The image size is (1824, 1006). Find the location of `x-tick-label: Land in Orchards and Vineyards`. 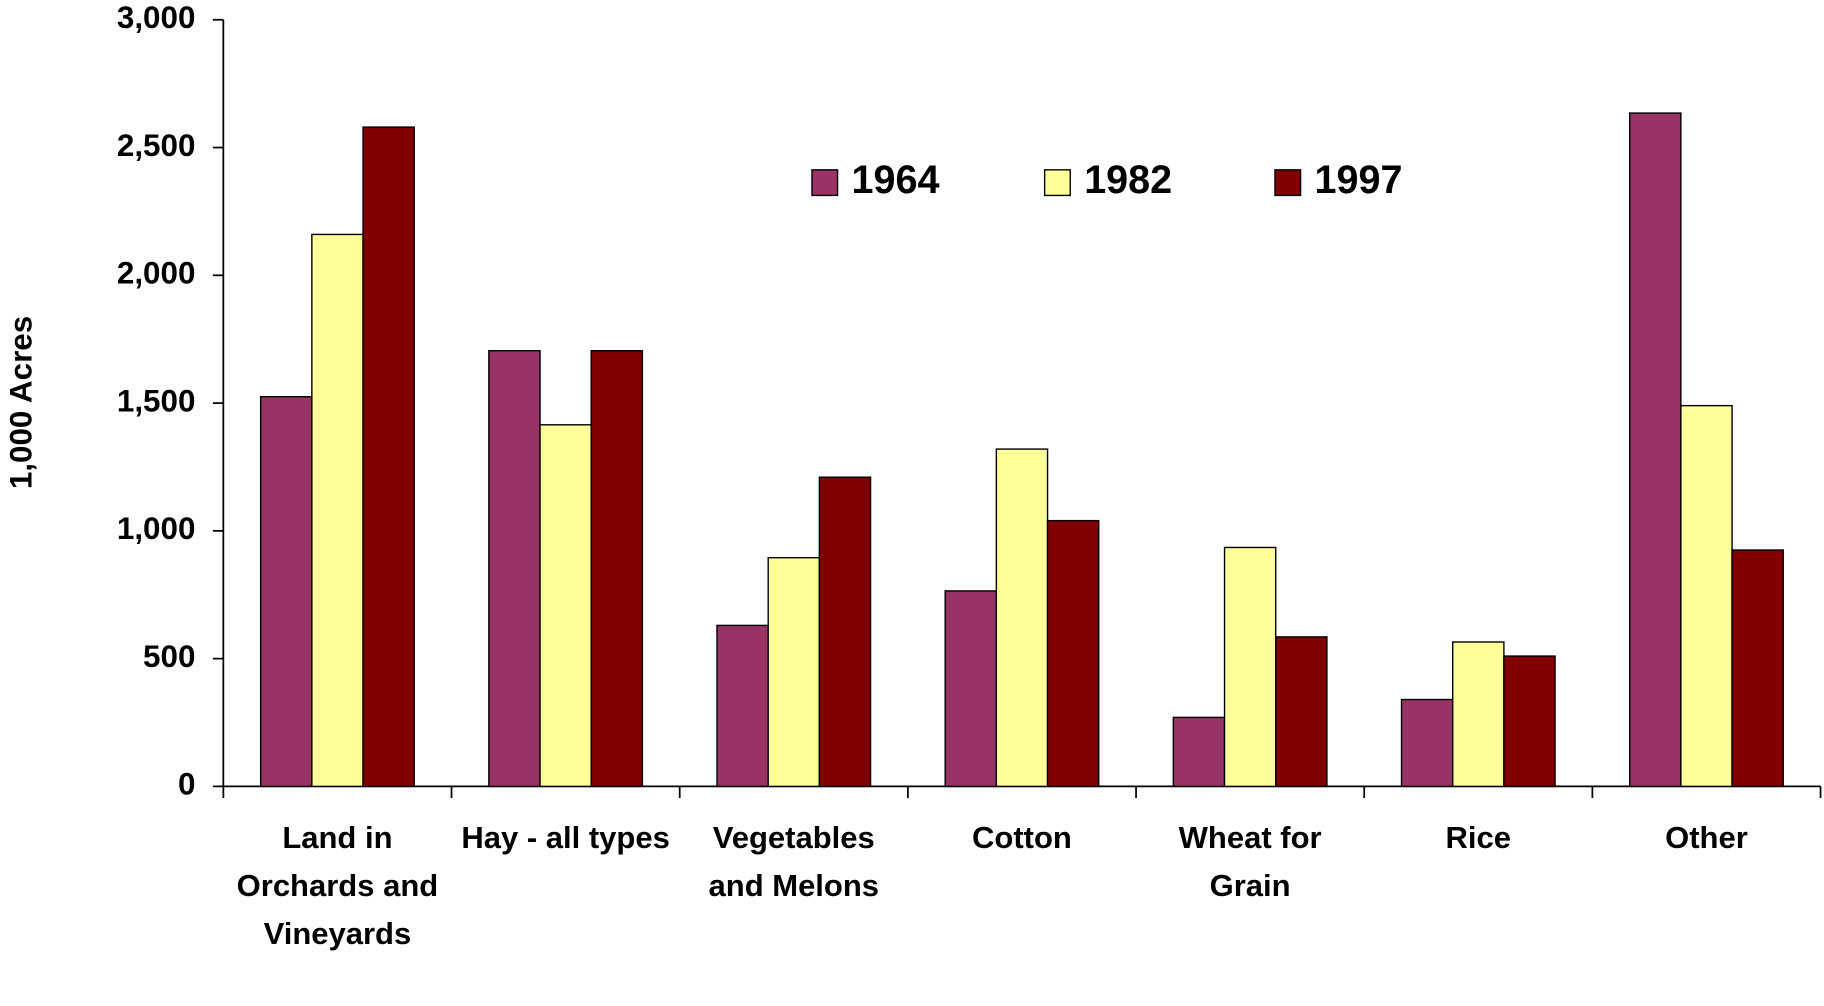

x-tick-label: Land in Orchards and Vineyards is located at coordinates (337, 886).